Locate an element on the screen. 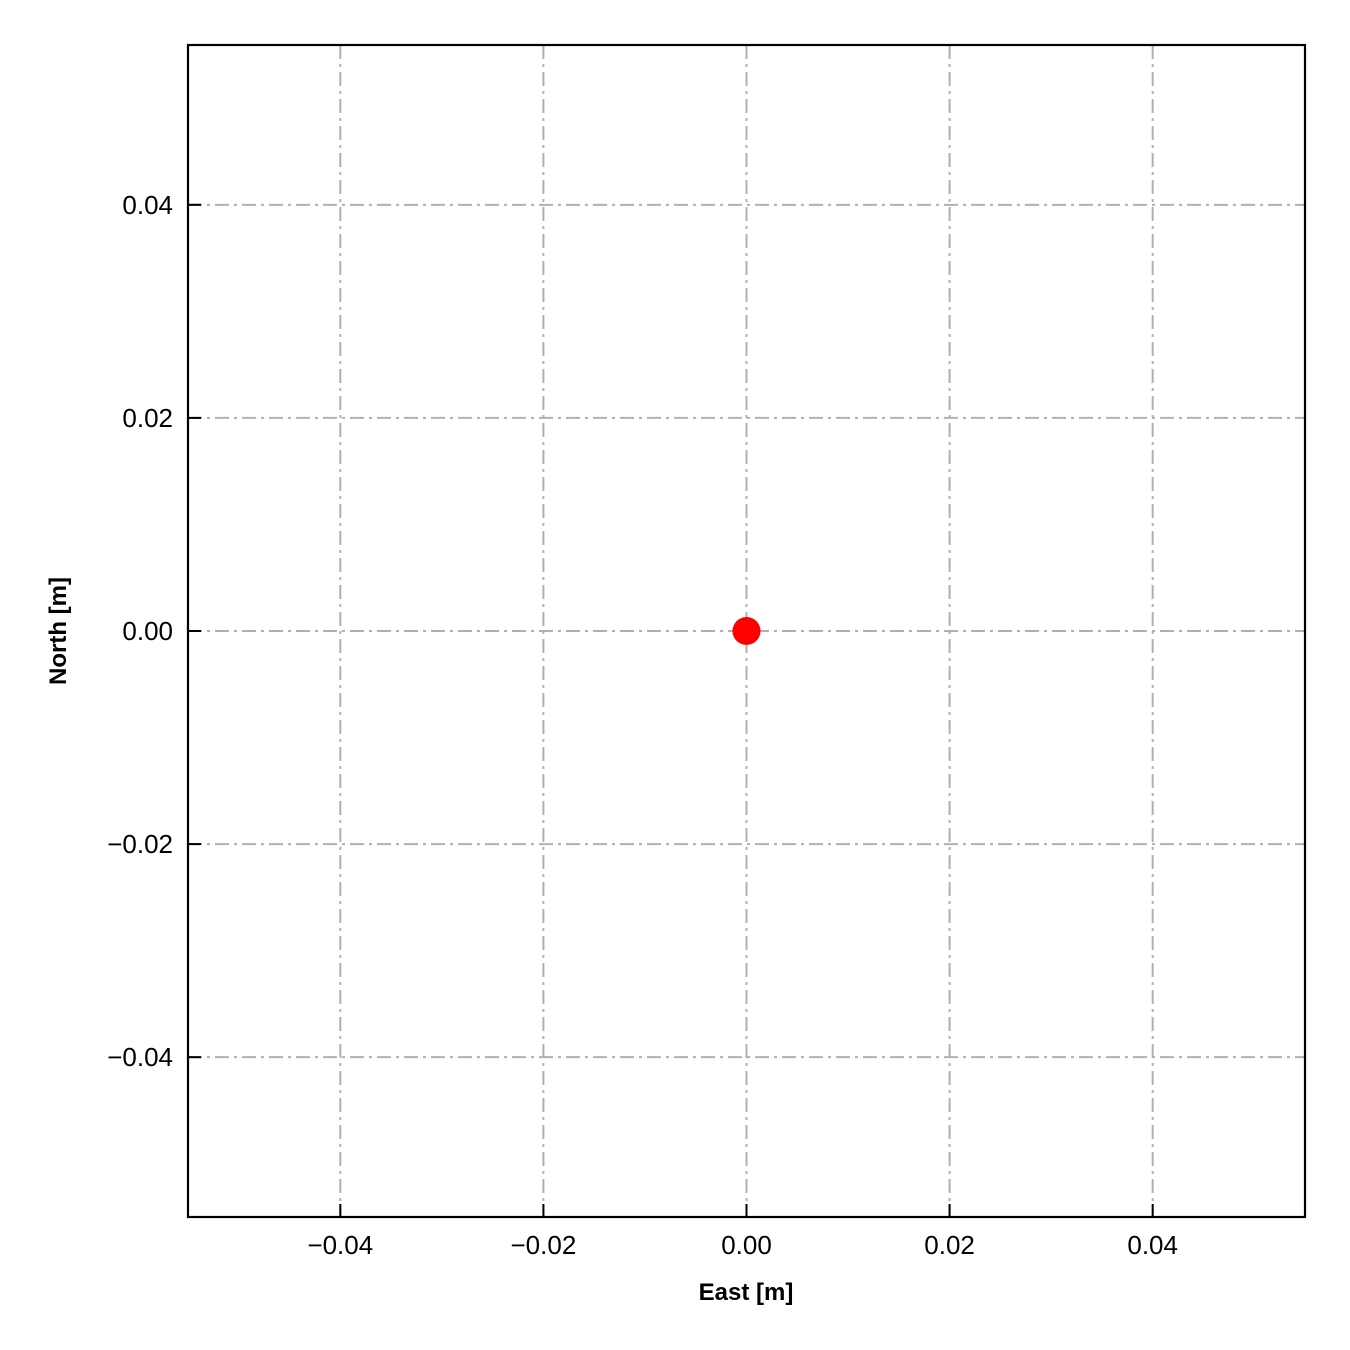 Image resolution: width=1350 pixels, height=1350 pixels. data-point is located at coordinates (746, 631).